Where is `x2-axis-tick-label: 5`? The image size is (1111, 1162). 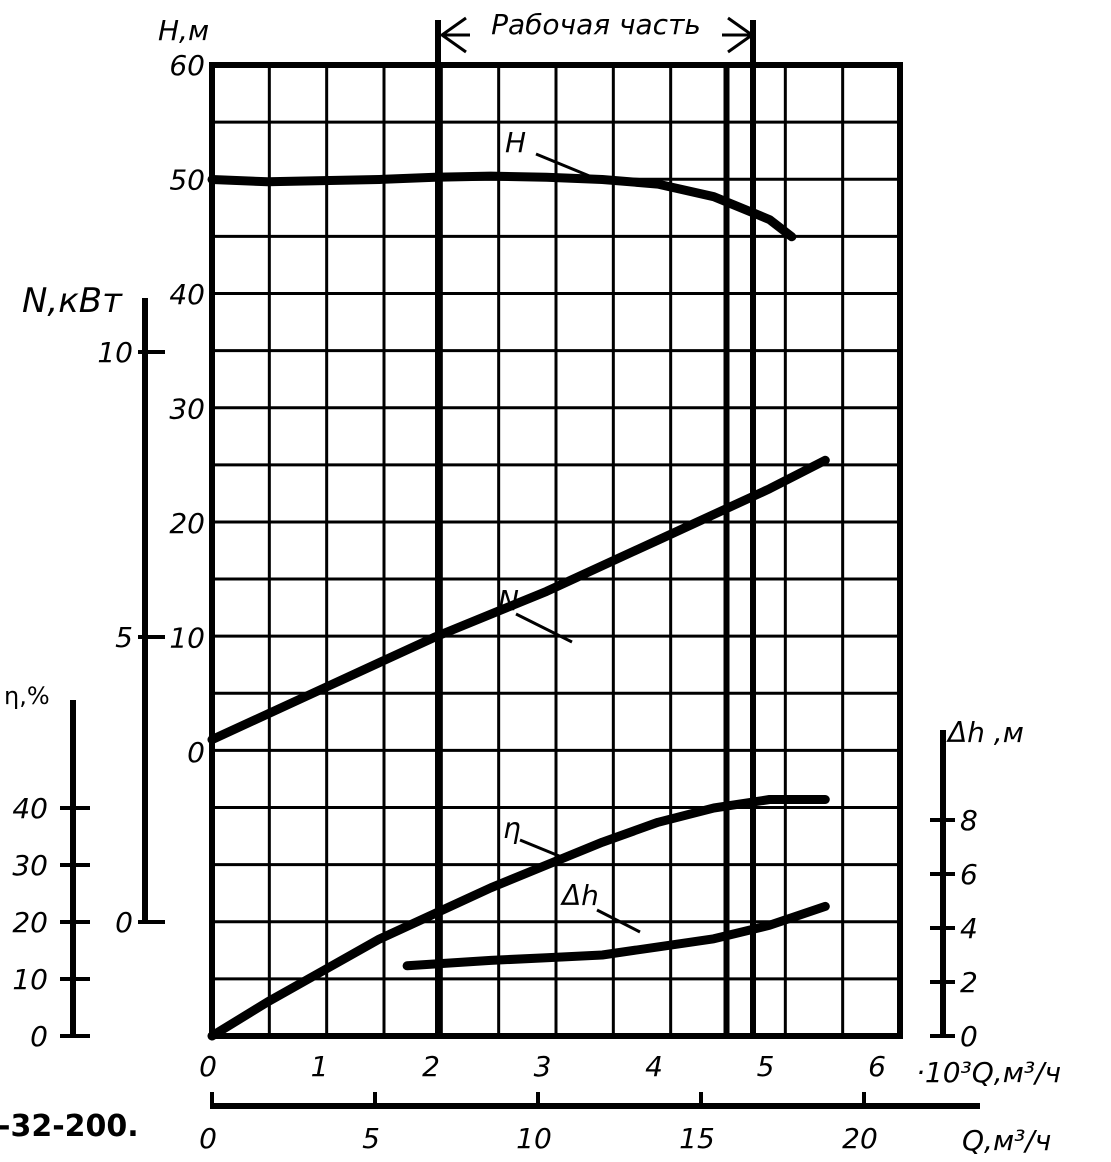 x2-axis-tick-label: 5 is located at coordinates (371, 1138).